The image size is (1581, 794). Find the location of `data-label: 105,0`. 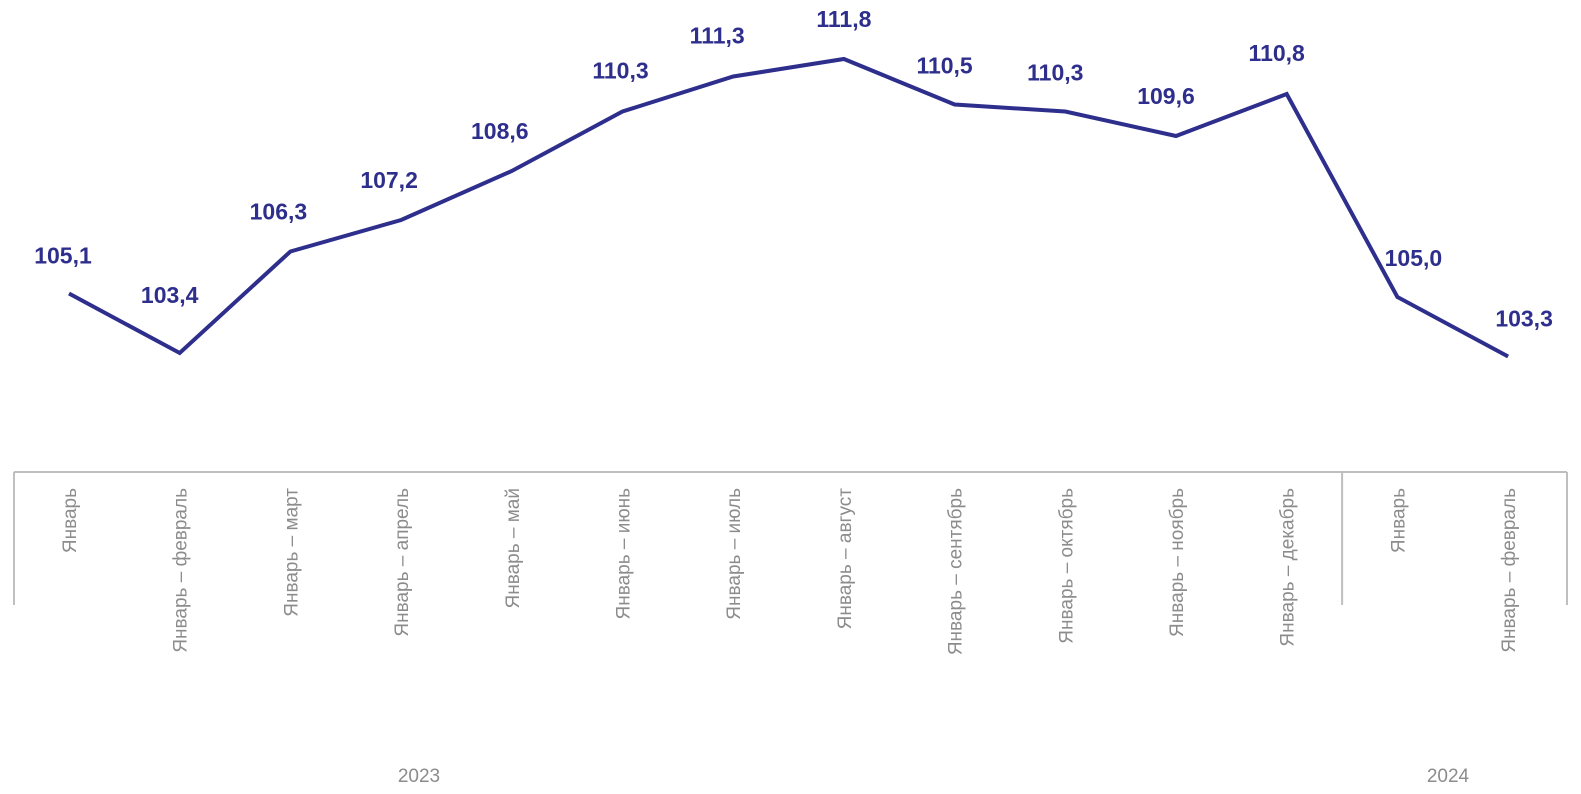

data-label: 105,0 is located at coordinates (1414, 258).